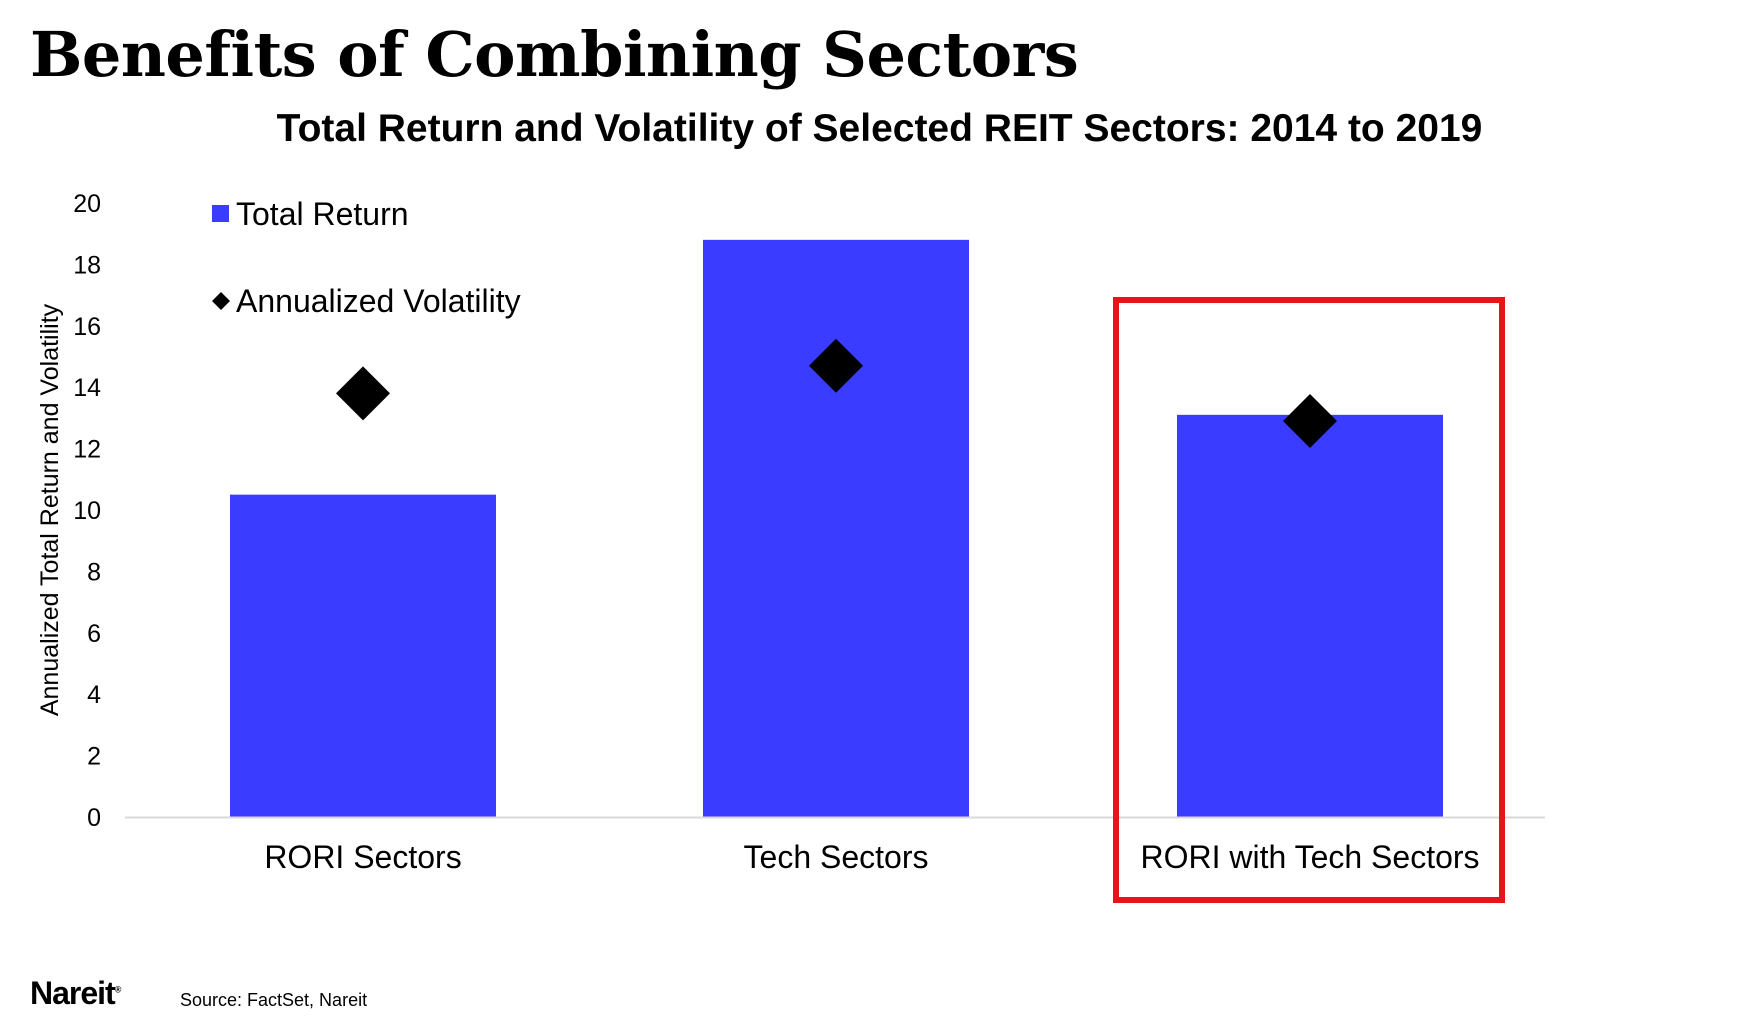  What do you see at coordinates (836, 857) in the screenshot?
I see `x-category-label: Tech Sectors` at bounding box center [836, 857].